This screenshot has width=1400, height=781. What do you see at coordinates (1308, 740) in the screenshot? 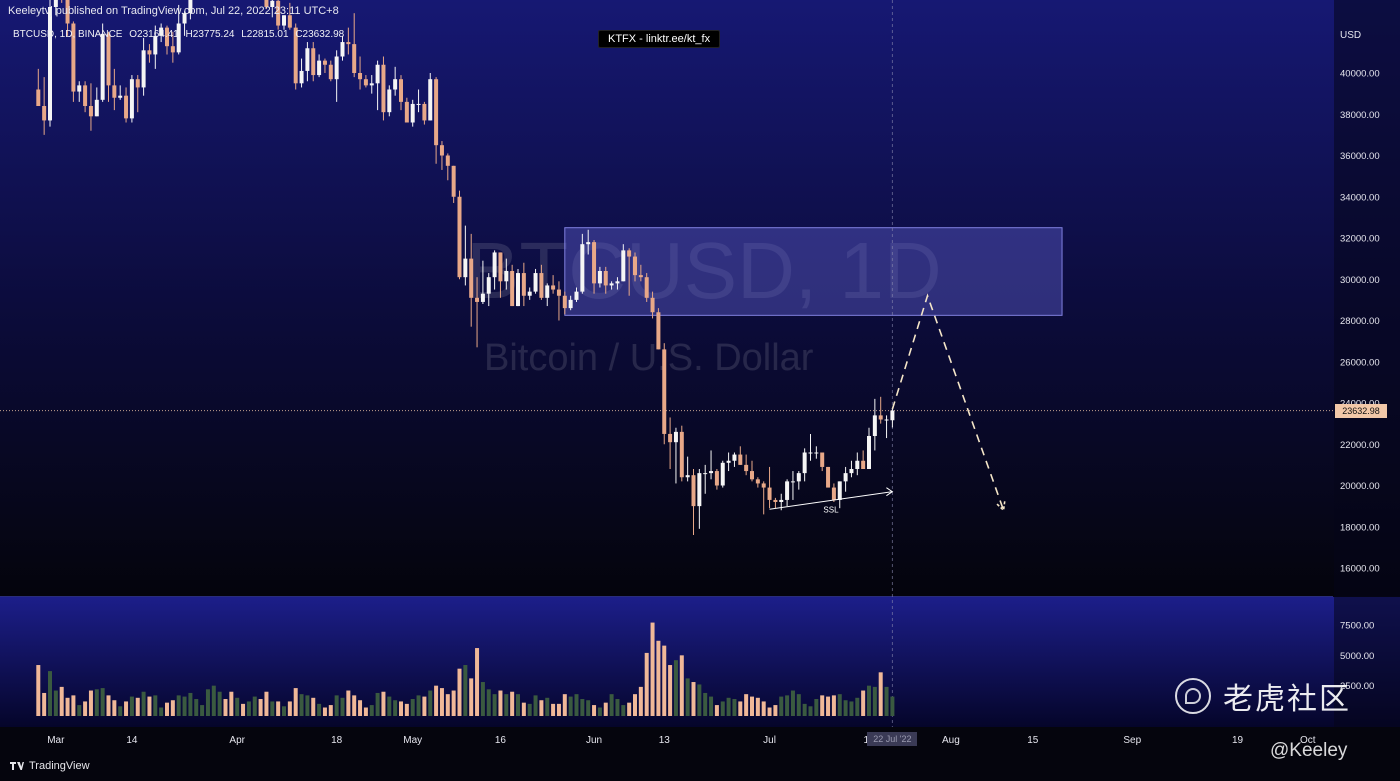
I see `time-tick-label: Oct` at bounding box center [1308, 740].